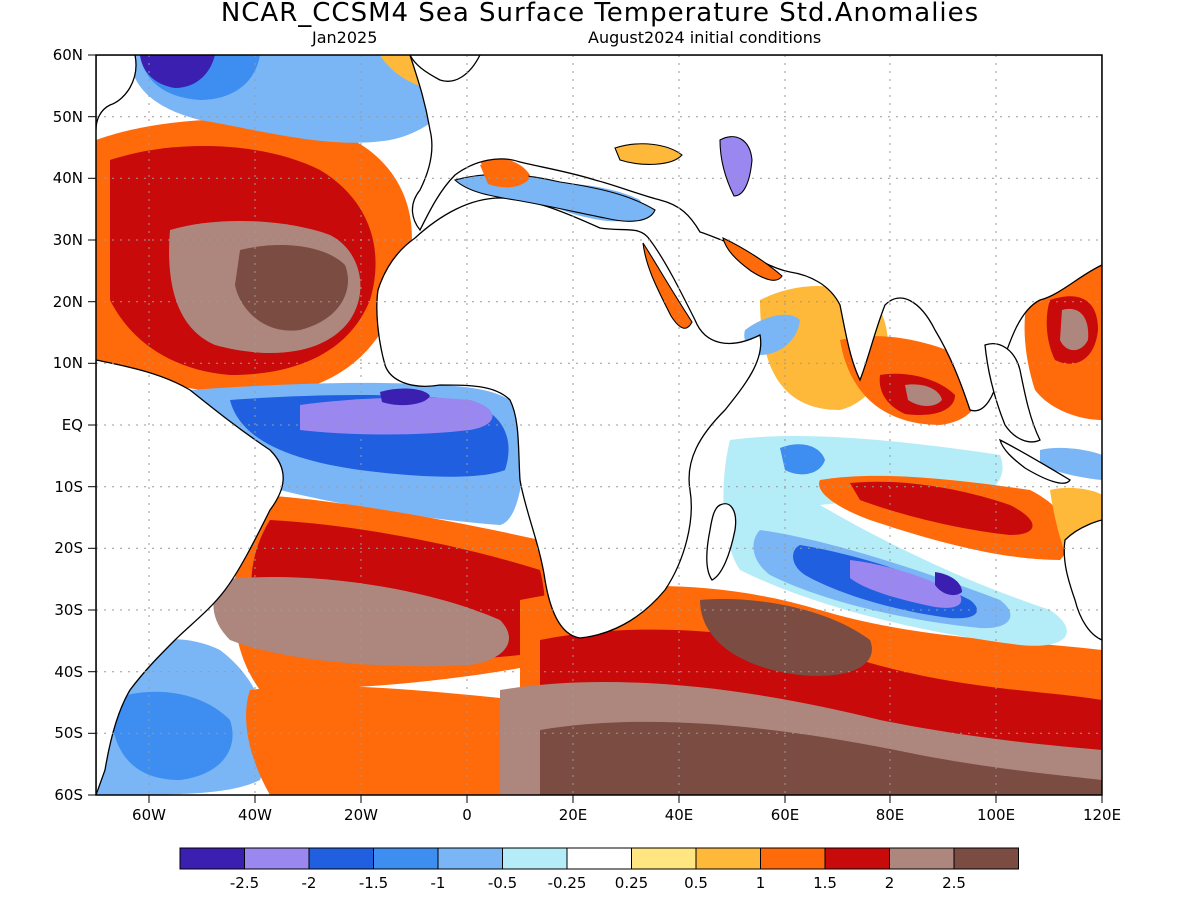 The width and height of the screenshot is (1200, 900). I want to click on colorbar-label: -1, so click(438, 883).